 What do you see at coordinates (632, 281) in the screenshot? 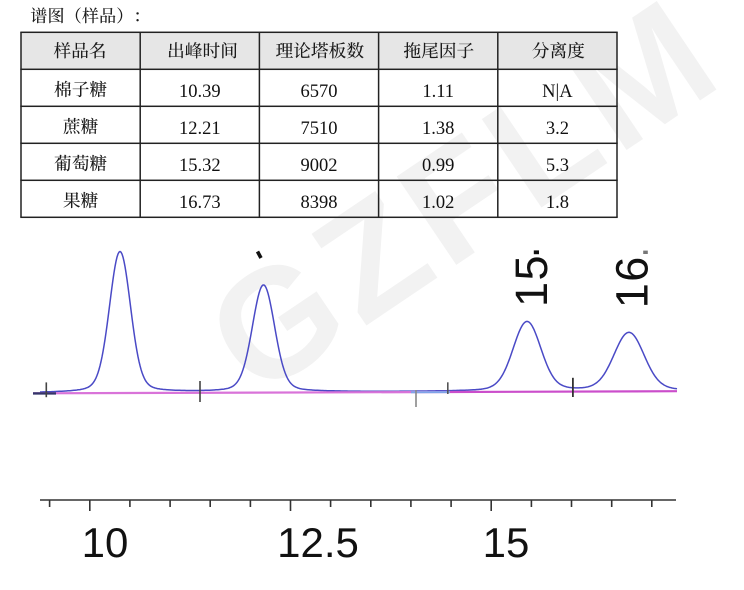
I see `svg-text: 16` at bounding box center [632, 281].